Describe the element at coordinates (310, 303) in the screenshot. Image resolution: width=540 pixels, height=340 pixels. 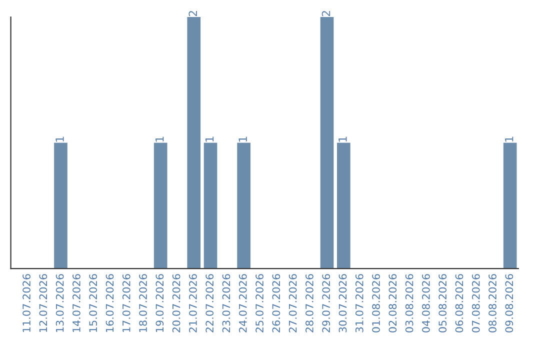
I see `x-tick-label: 28.07.2026` at that location.